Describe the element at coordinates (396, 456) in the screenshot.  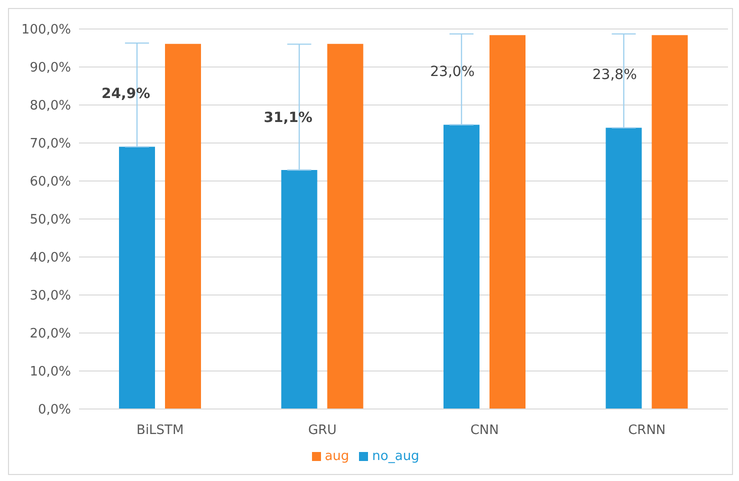
I see `legend-label: no_aug` at that location.